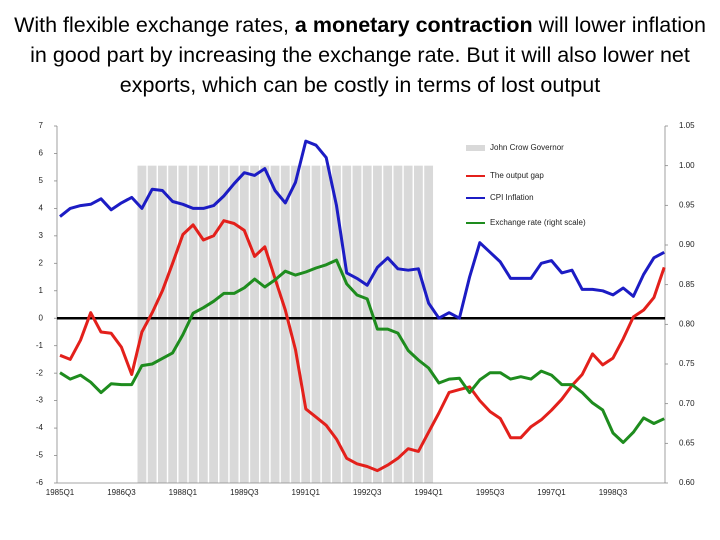 The width and height of the screenshot is (720, 540). I want to click on x-tick-label: 1998Q3, so click(613, 492).